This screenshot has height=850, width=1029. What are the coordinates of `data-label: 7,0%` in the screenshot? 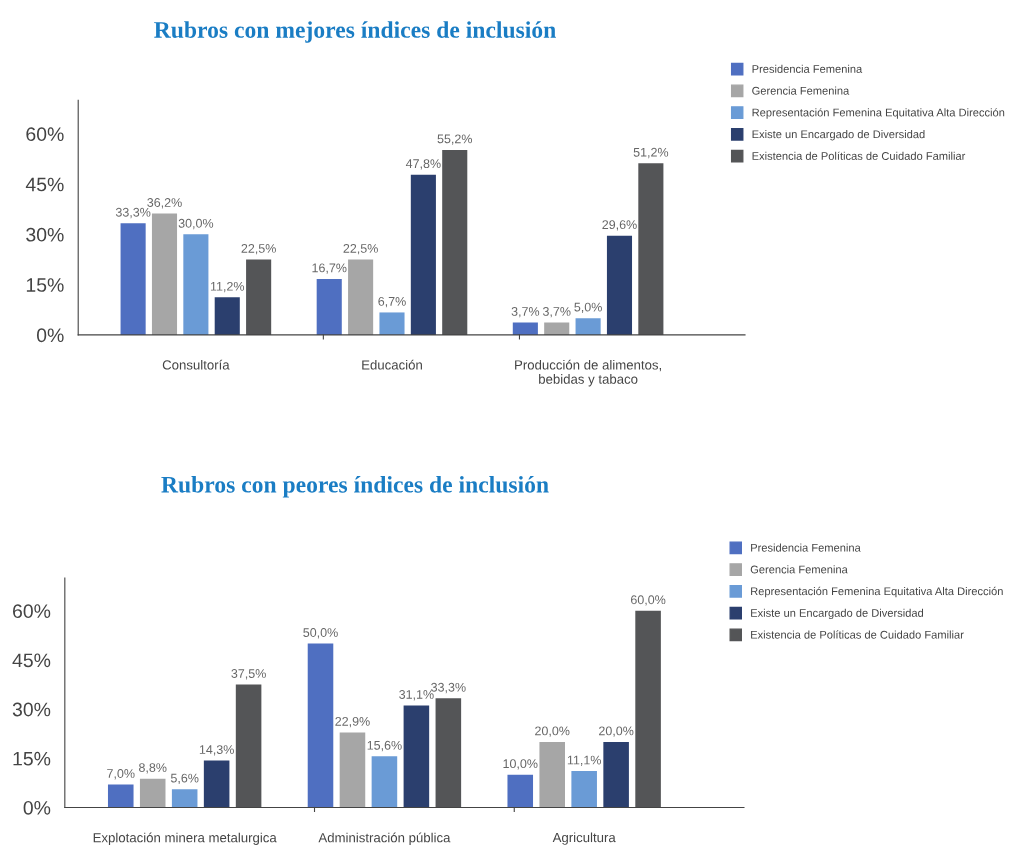 It's located at (121, 774).